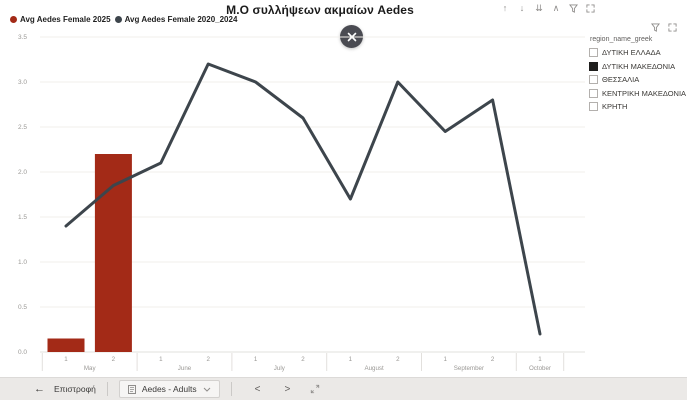  What do you see at coordinates (22, 352) in the screenshot?
I see `svg-text: 0.0` at bounding box center [22, 352].